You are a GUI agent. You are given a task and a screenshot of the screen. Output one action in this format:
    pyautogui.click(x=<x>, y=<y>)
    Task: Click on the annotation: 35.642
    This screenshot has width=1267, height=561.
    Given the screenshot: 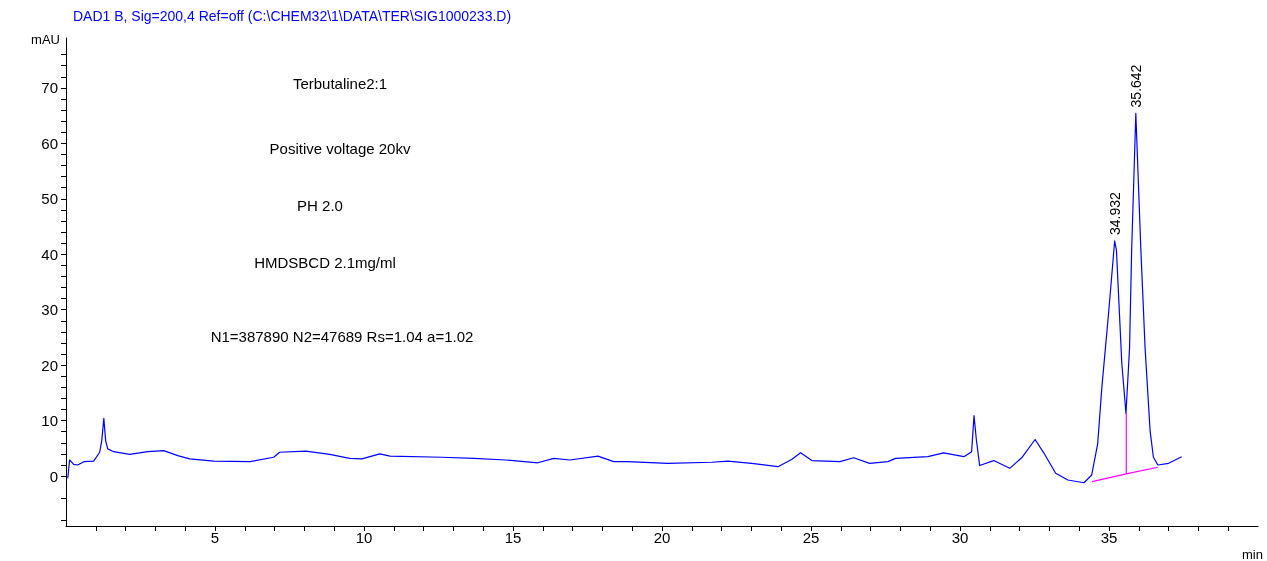 What is the action you would take?
    pyautogui.click(x=1135, y=86)
    